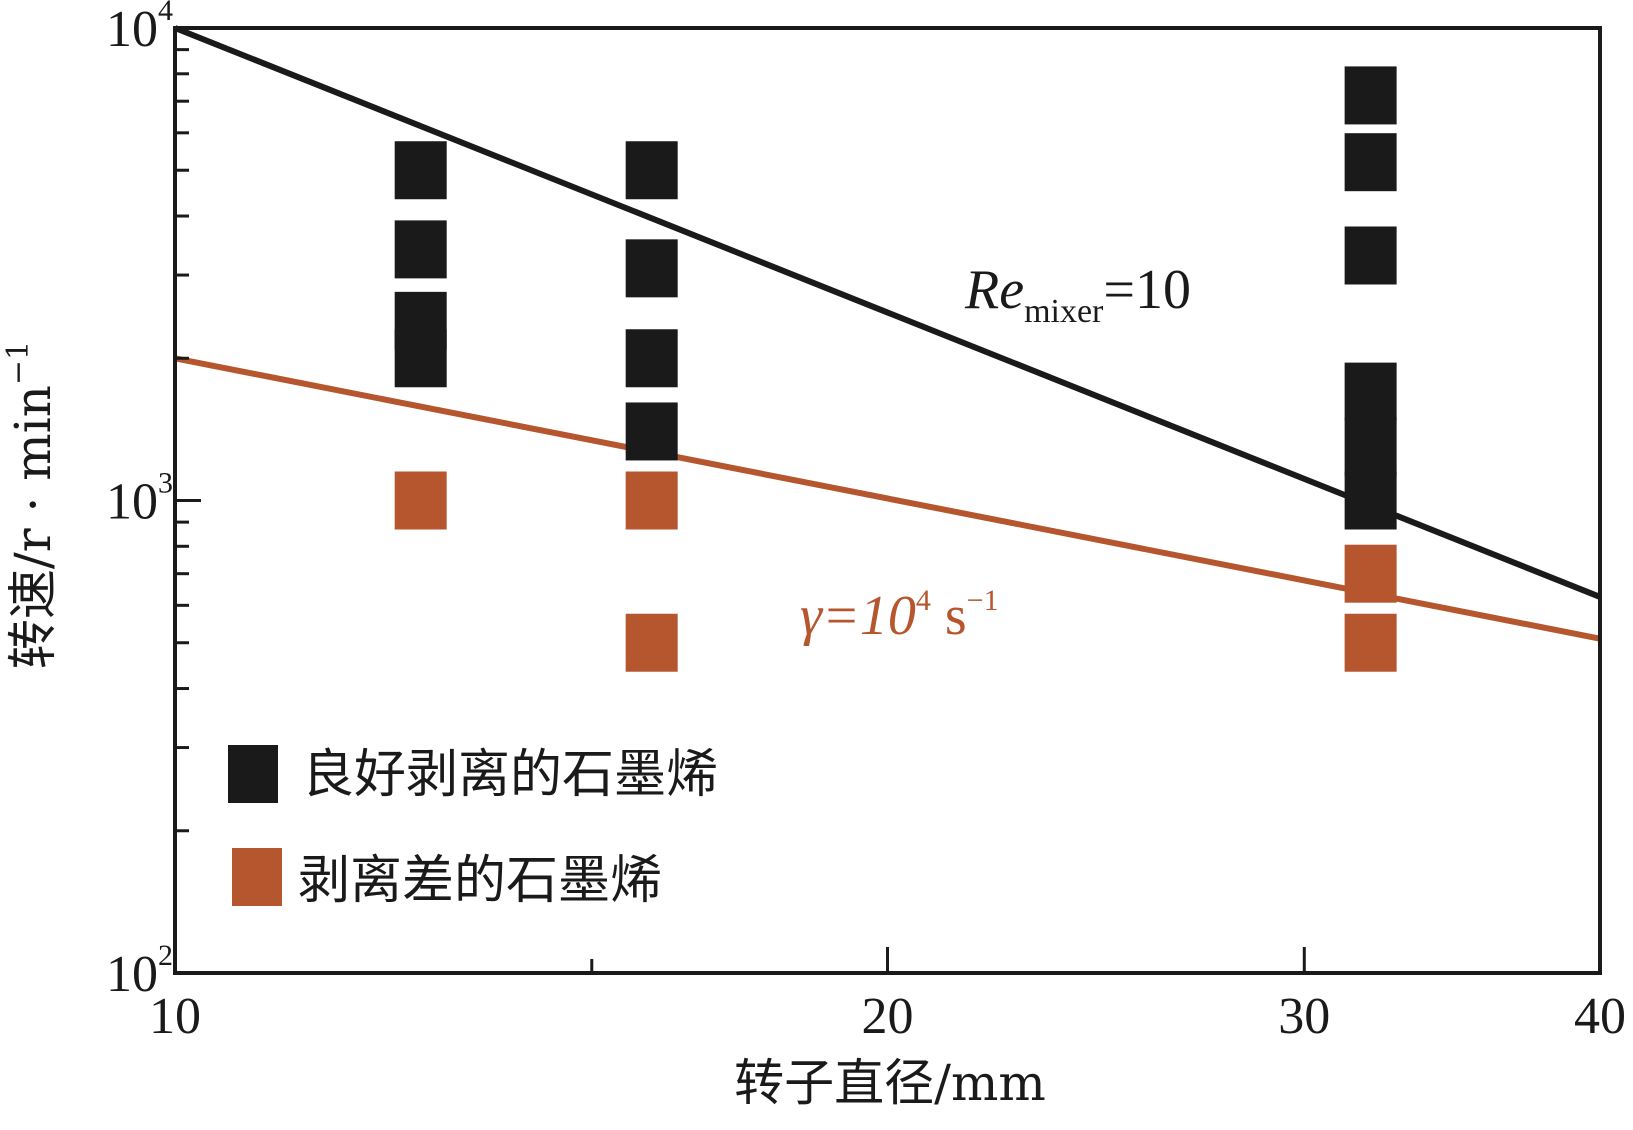  What do you see at coordinates (510, 775) in the screenshot?
I see `legend-label-good: 良好剥离的石墨烯` at bounding box center [510, 775].